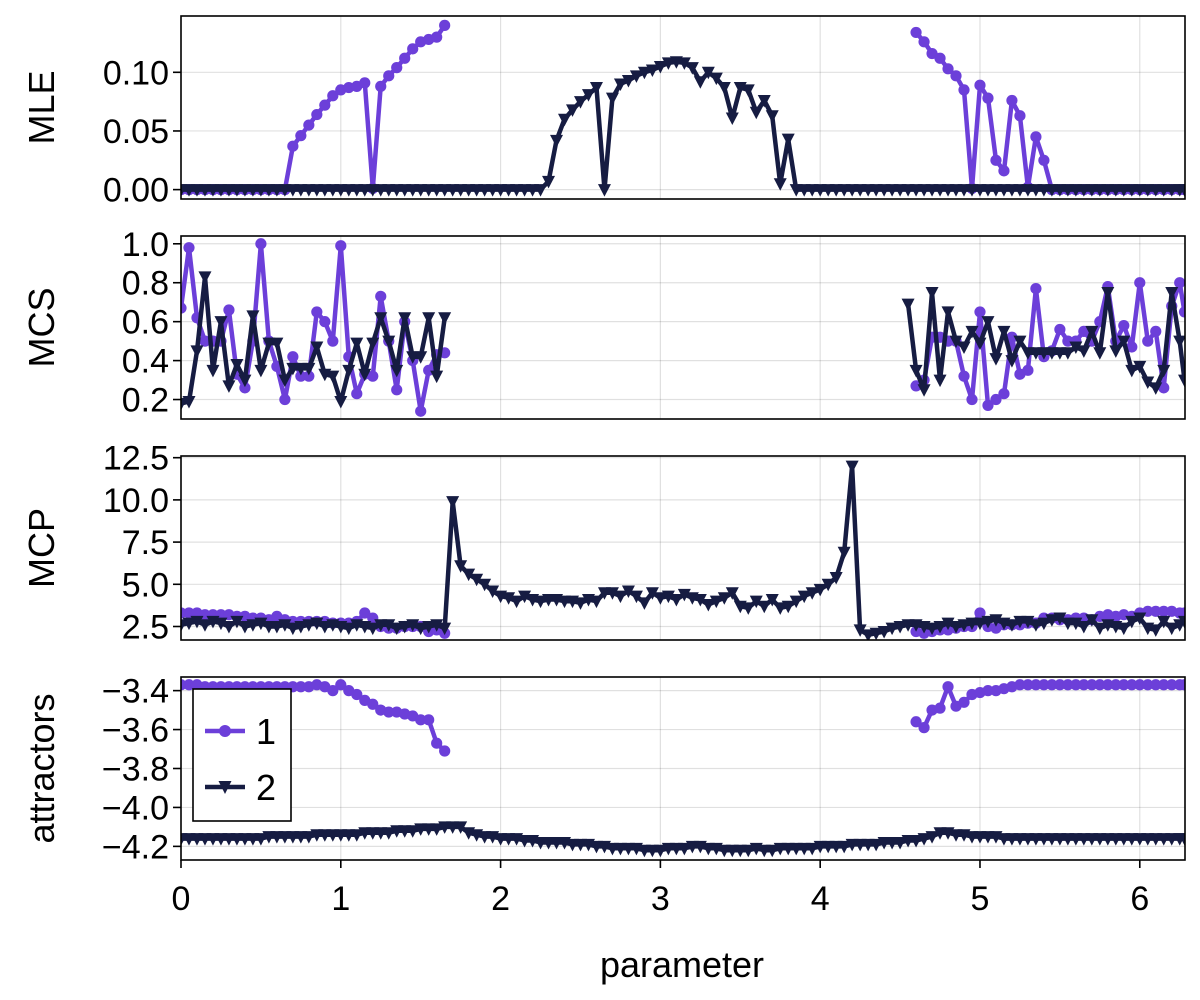  Describe the element at coordinates (142, 543) in the screenshot. I see `mcp-y-axis: 2.5 5.0 7.5 10.0 12.5` at that location.